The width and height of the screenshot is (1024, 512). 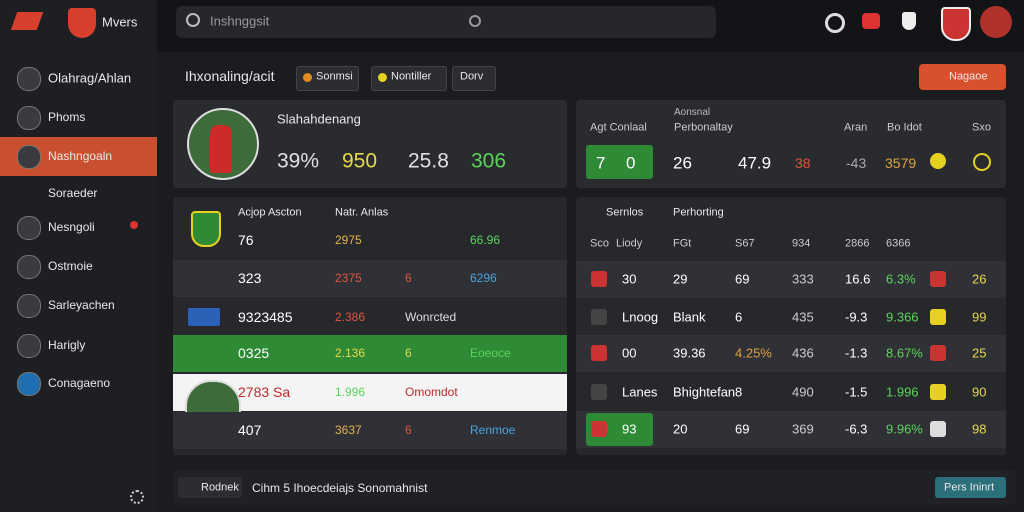 I want to click on nav-item: Sarleyachen, so click(x=81, y=305).